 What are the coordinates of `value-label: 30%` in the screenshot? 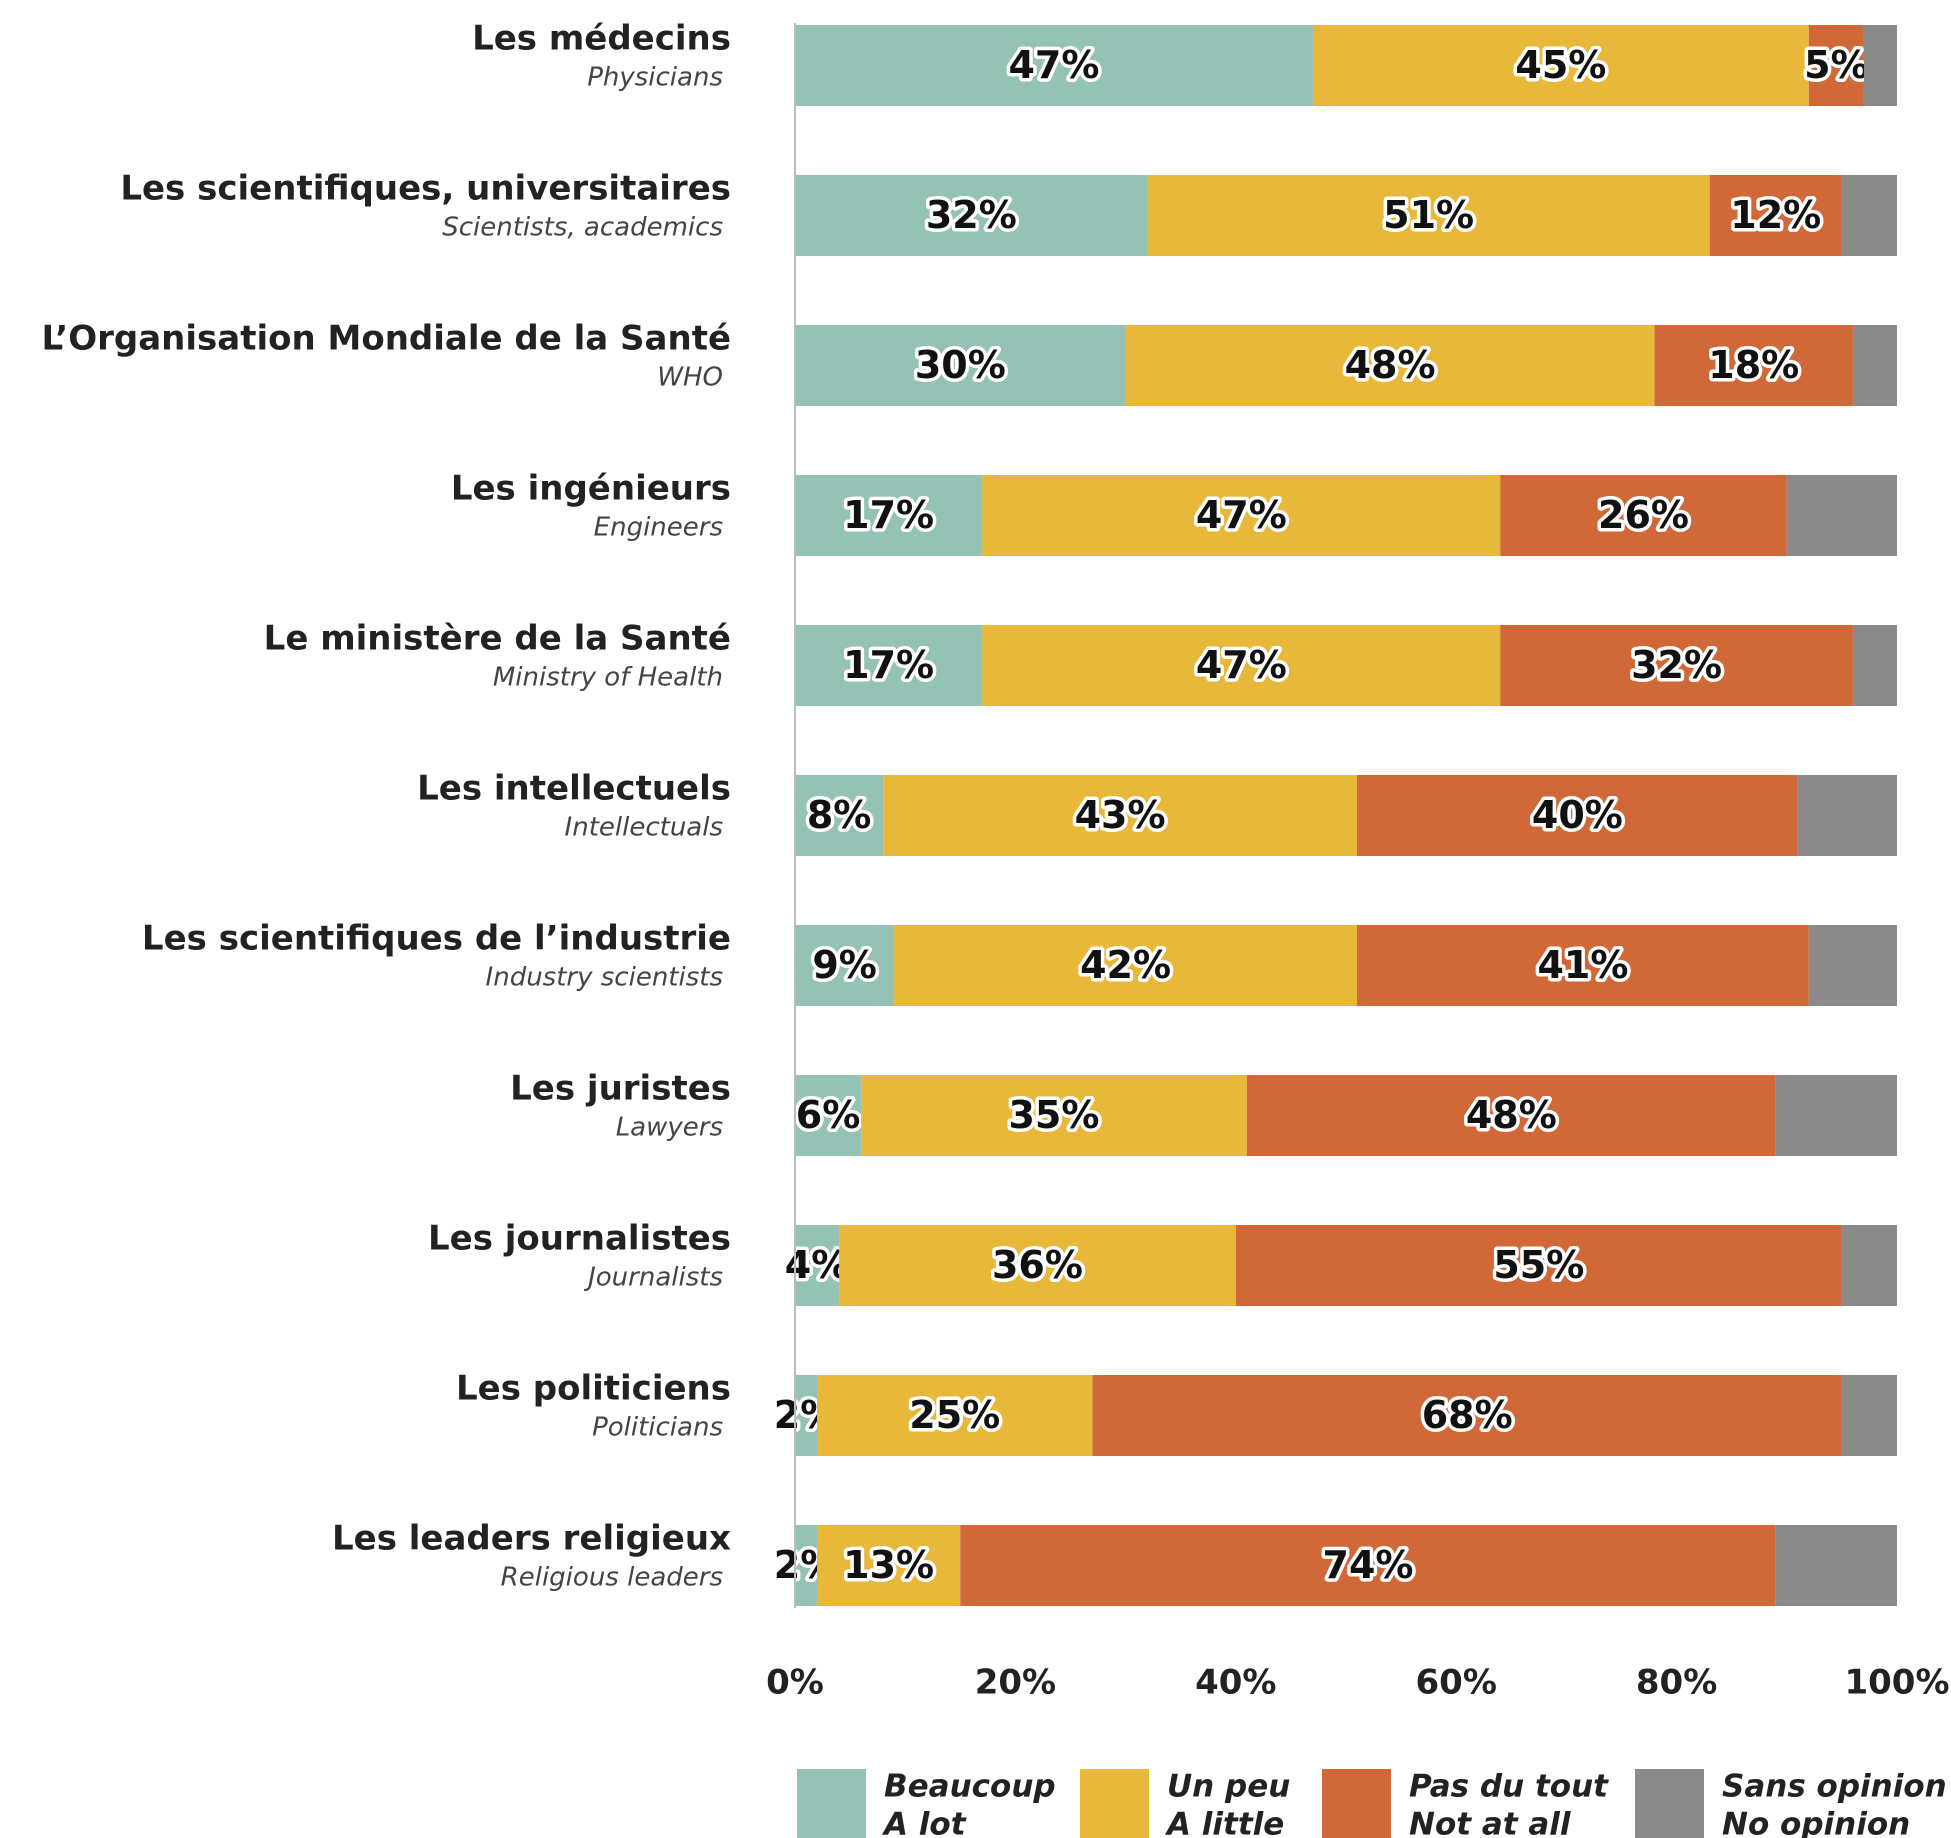 It's located at (960, 365).